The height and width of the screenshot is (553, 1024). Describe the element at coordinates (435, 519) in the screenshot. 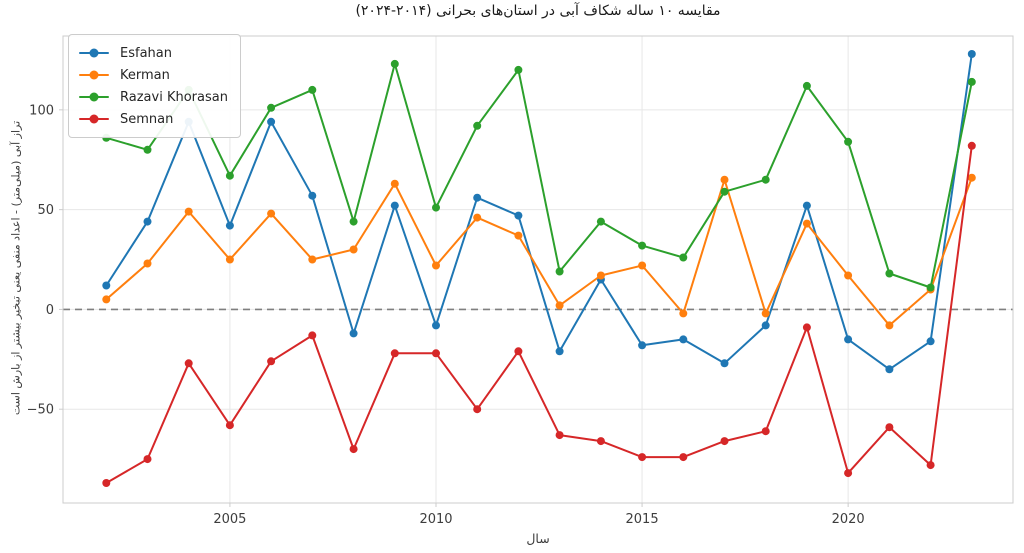

I see `x-tick-label: 2010` at that location.